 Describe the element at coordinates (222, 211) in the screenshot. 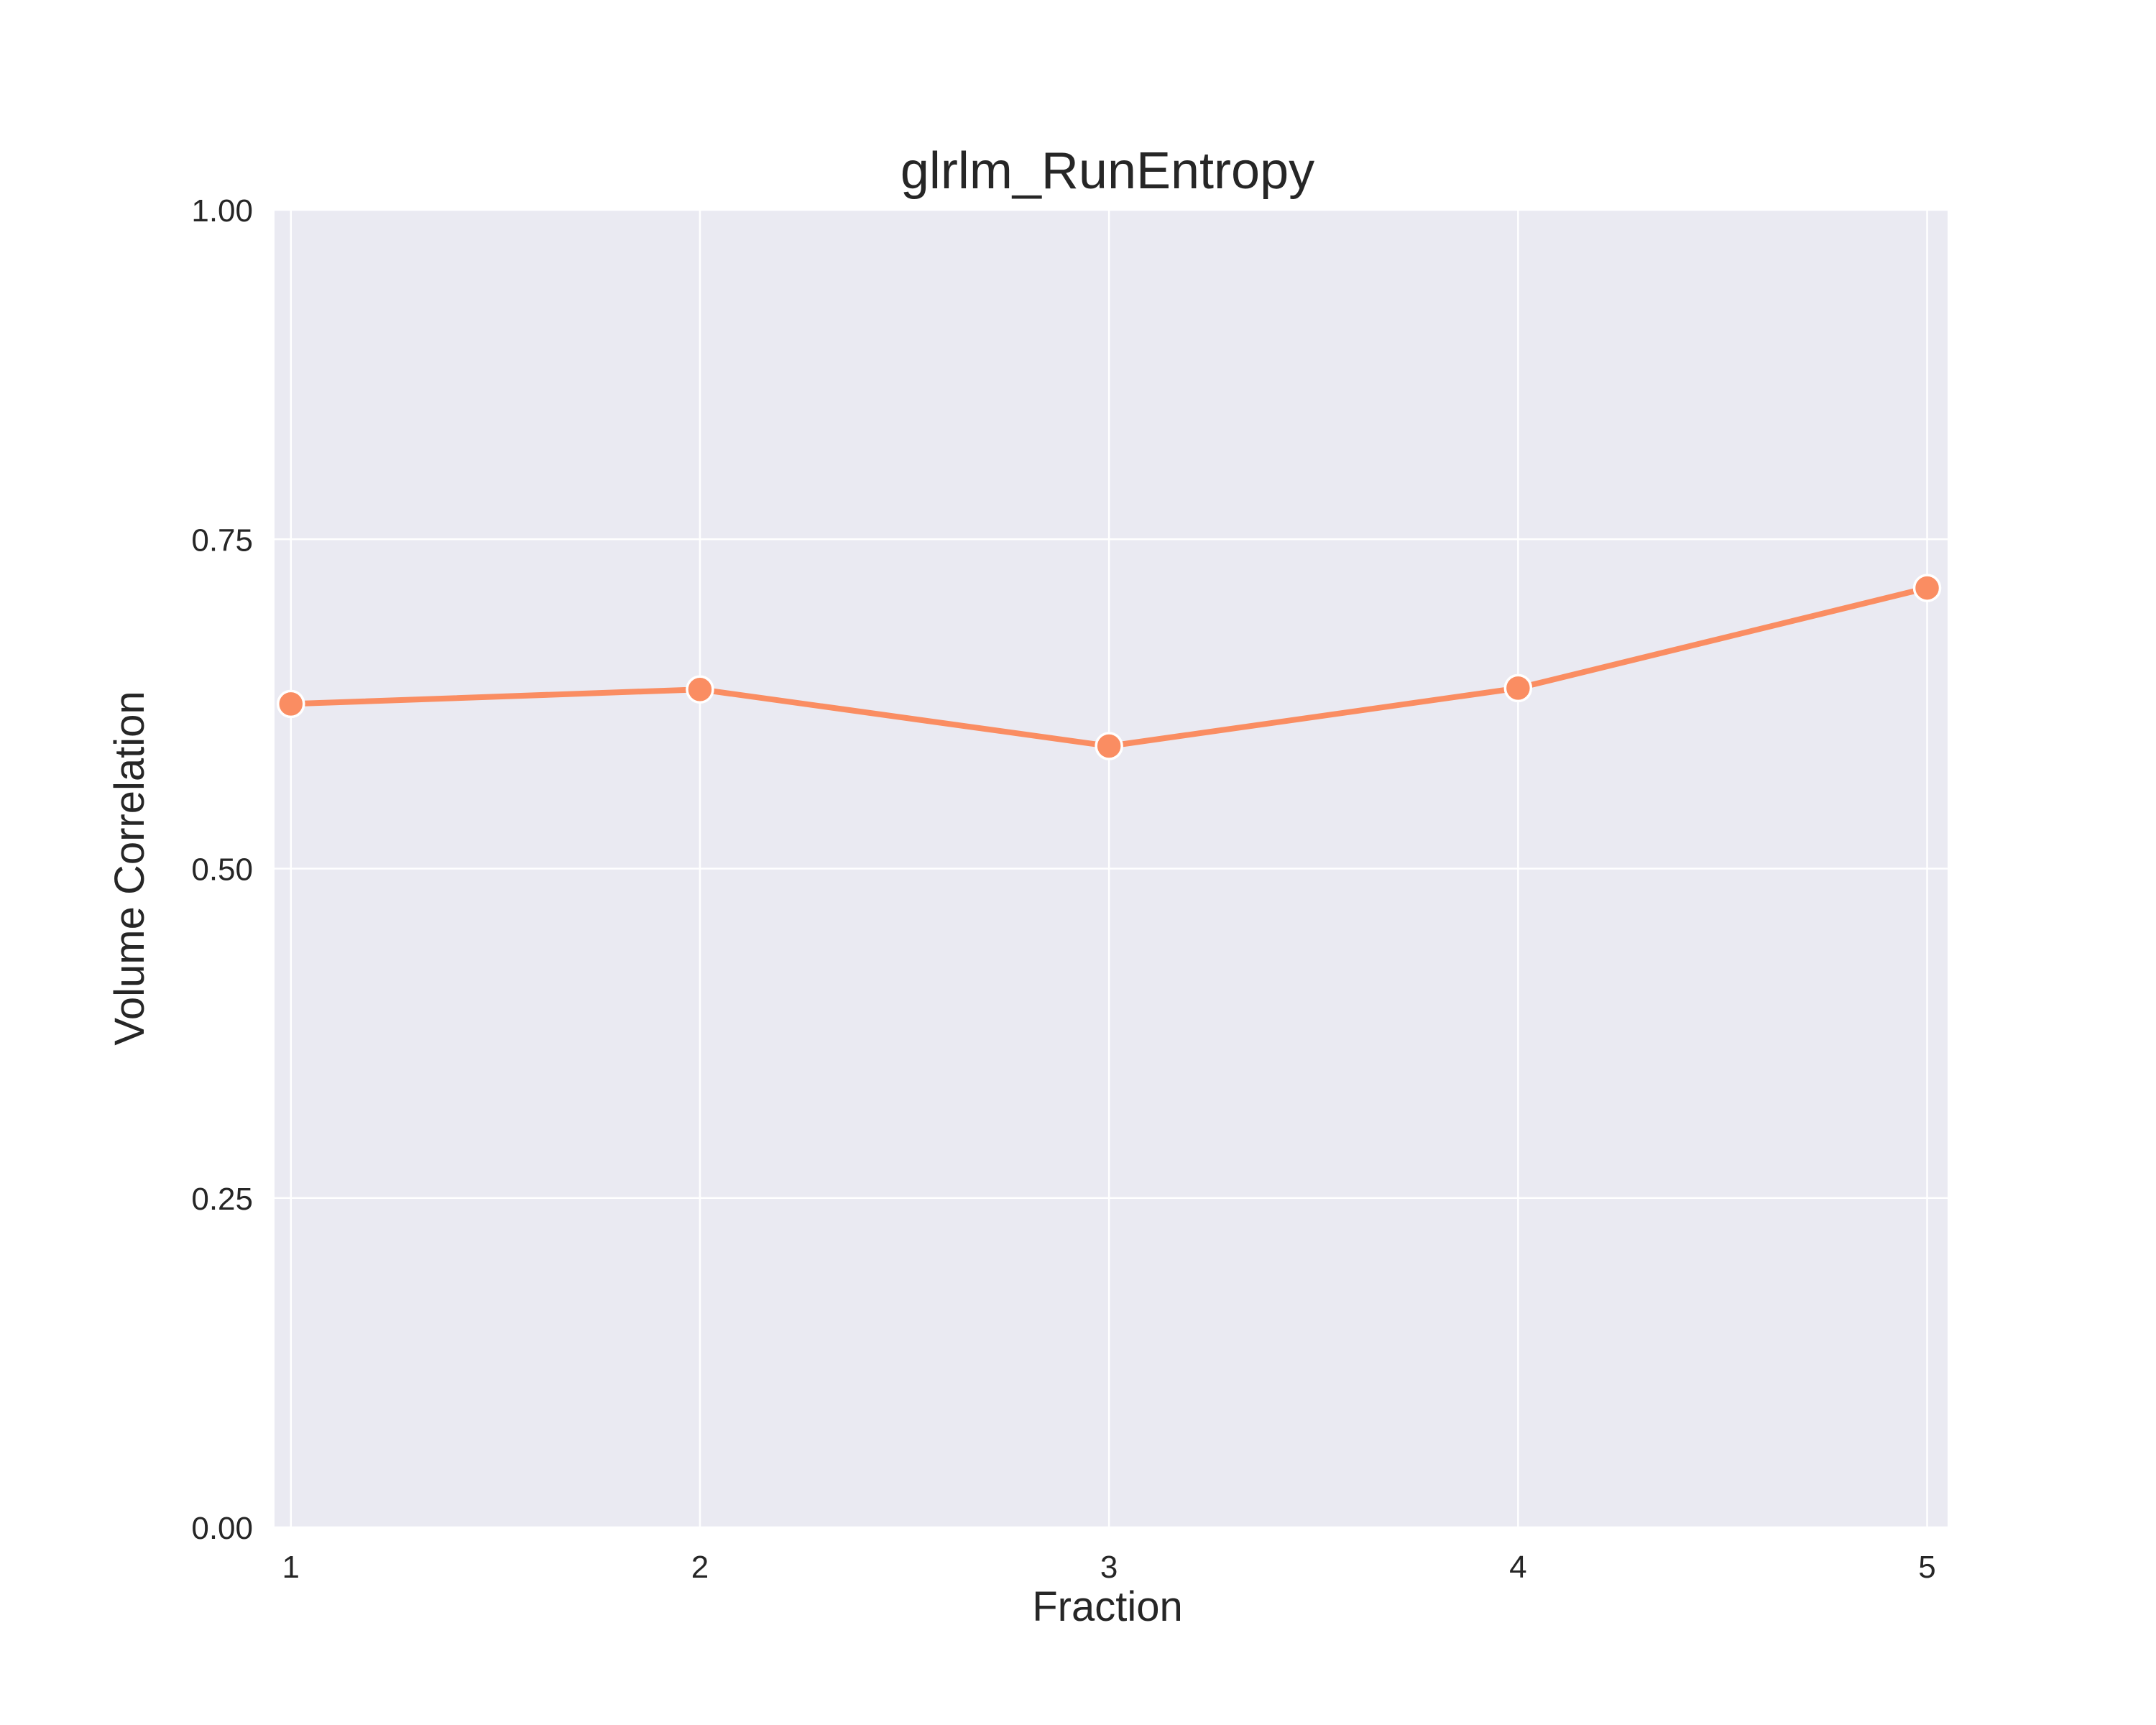

I see `y-tick-label: 1.00` at that location.